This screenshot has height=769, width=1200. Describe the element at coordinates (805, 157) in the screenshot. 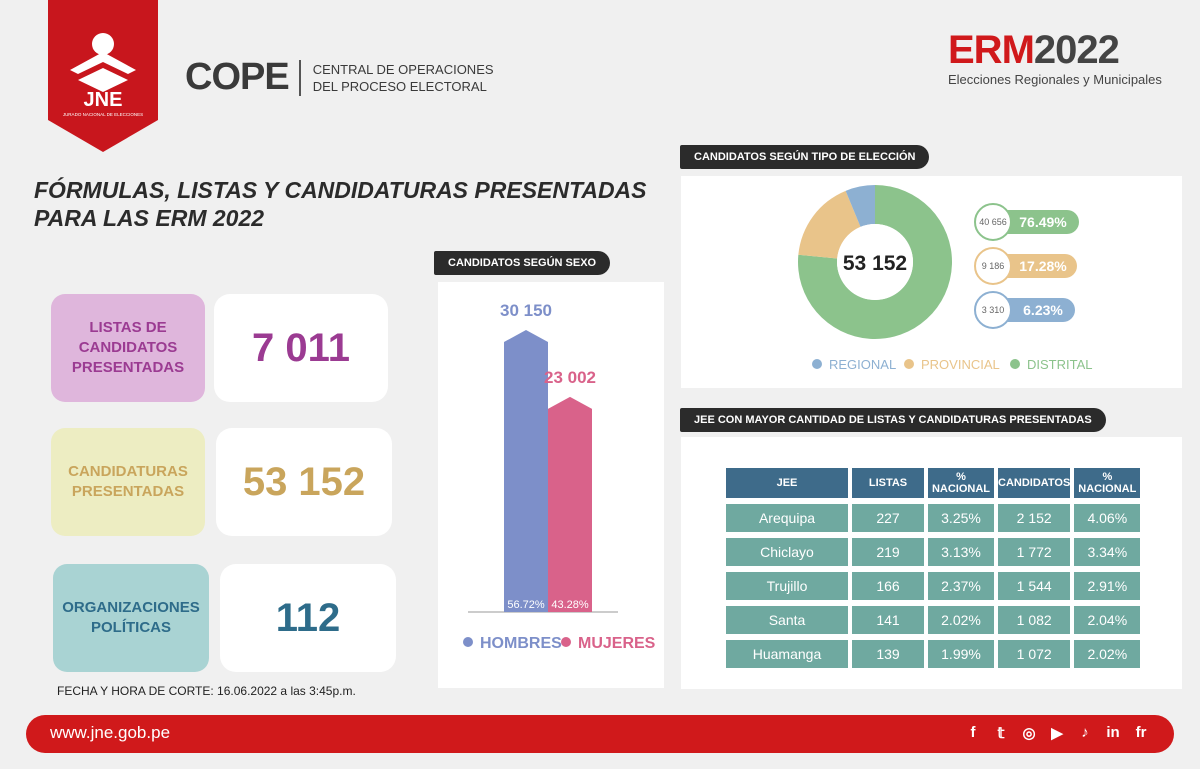

I see `type-chart-title: CANDIDATOS SEGÚN TIPO DE ELECCIÓN` at that location.